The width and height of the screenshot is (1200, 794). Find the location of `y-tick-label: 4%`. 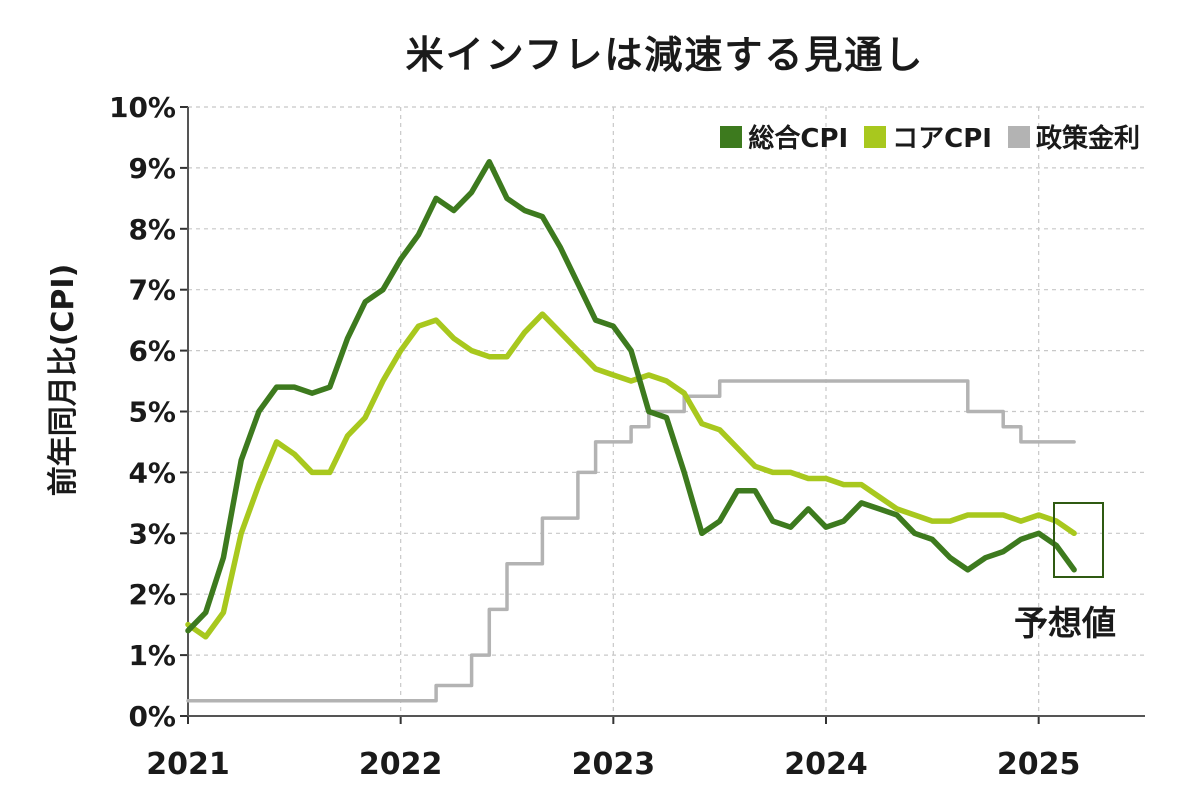

y-tick-label: 4% is located at coordinates (152, 472).